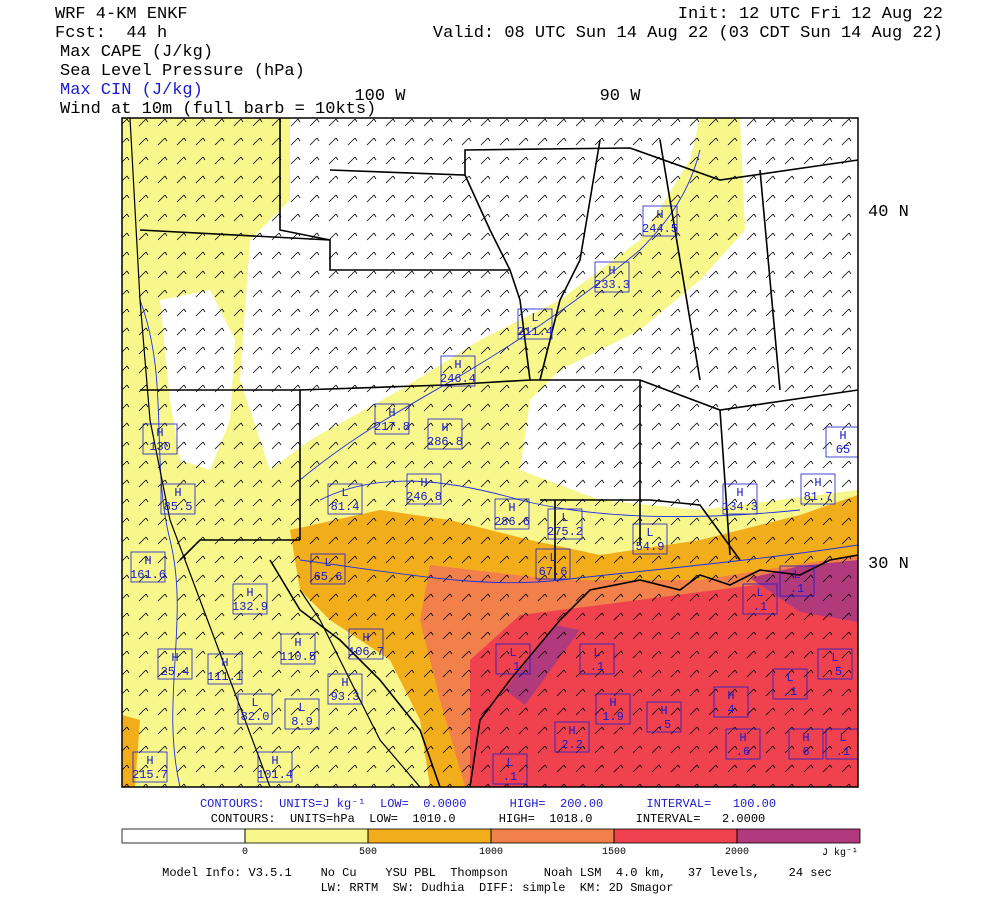  What do you see at coordinates (182, 71) in the screenshot?
I see `field-label: Sea Level Pressure (hPa)` at bounding box center [182, 71].